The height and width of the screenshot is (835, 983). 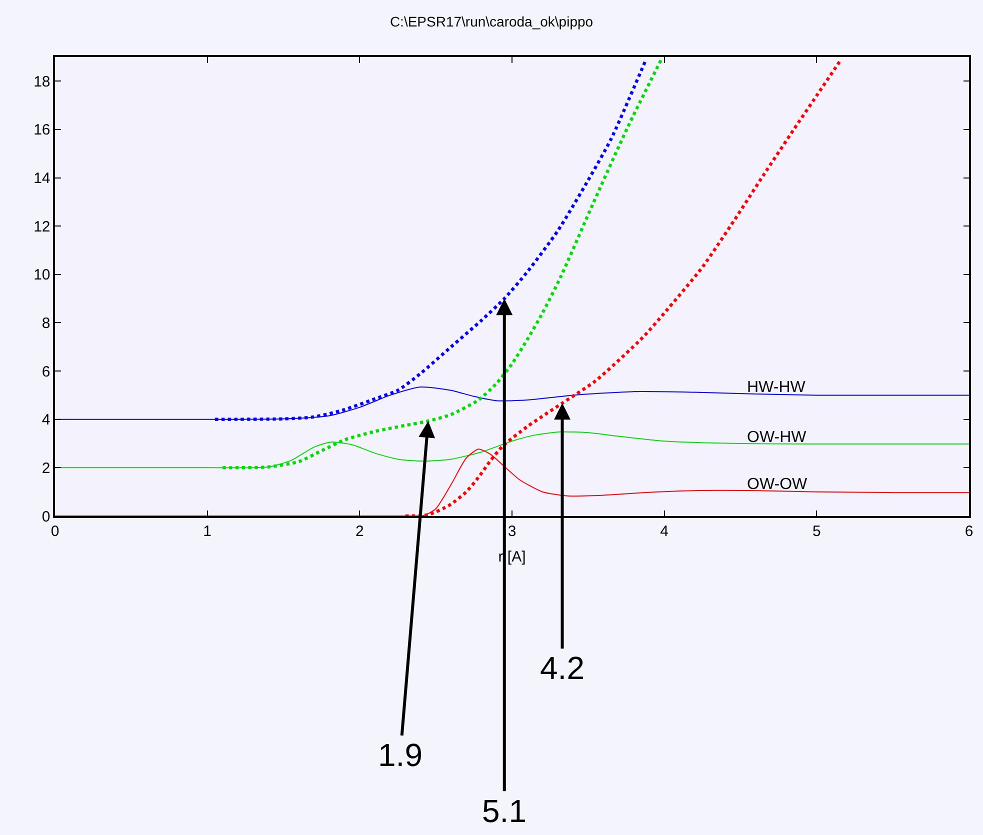 What do you see at coordinates (512, 557) in the screenshot?
I see `x-axis-title: r [A]` at bounding box center [512, 557].